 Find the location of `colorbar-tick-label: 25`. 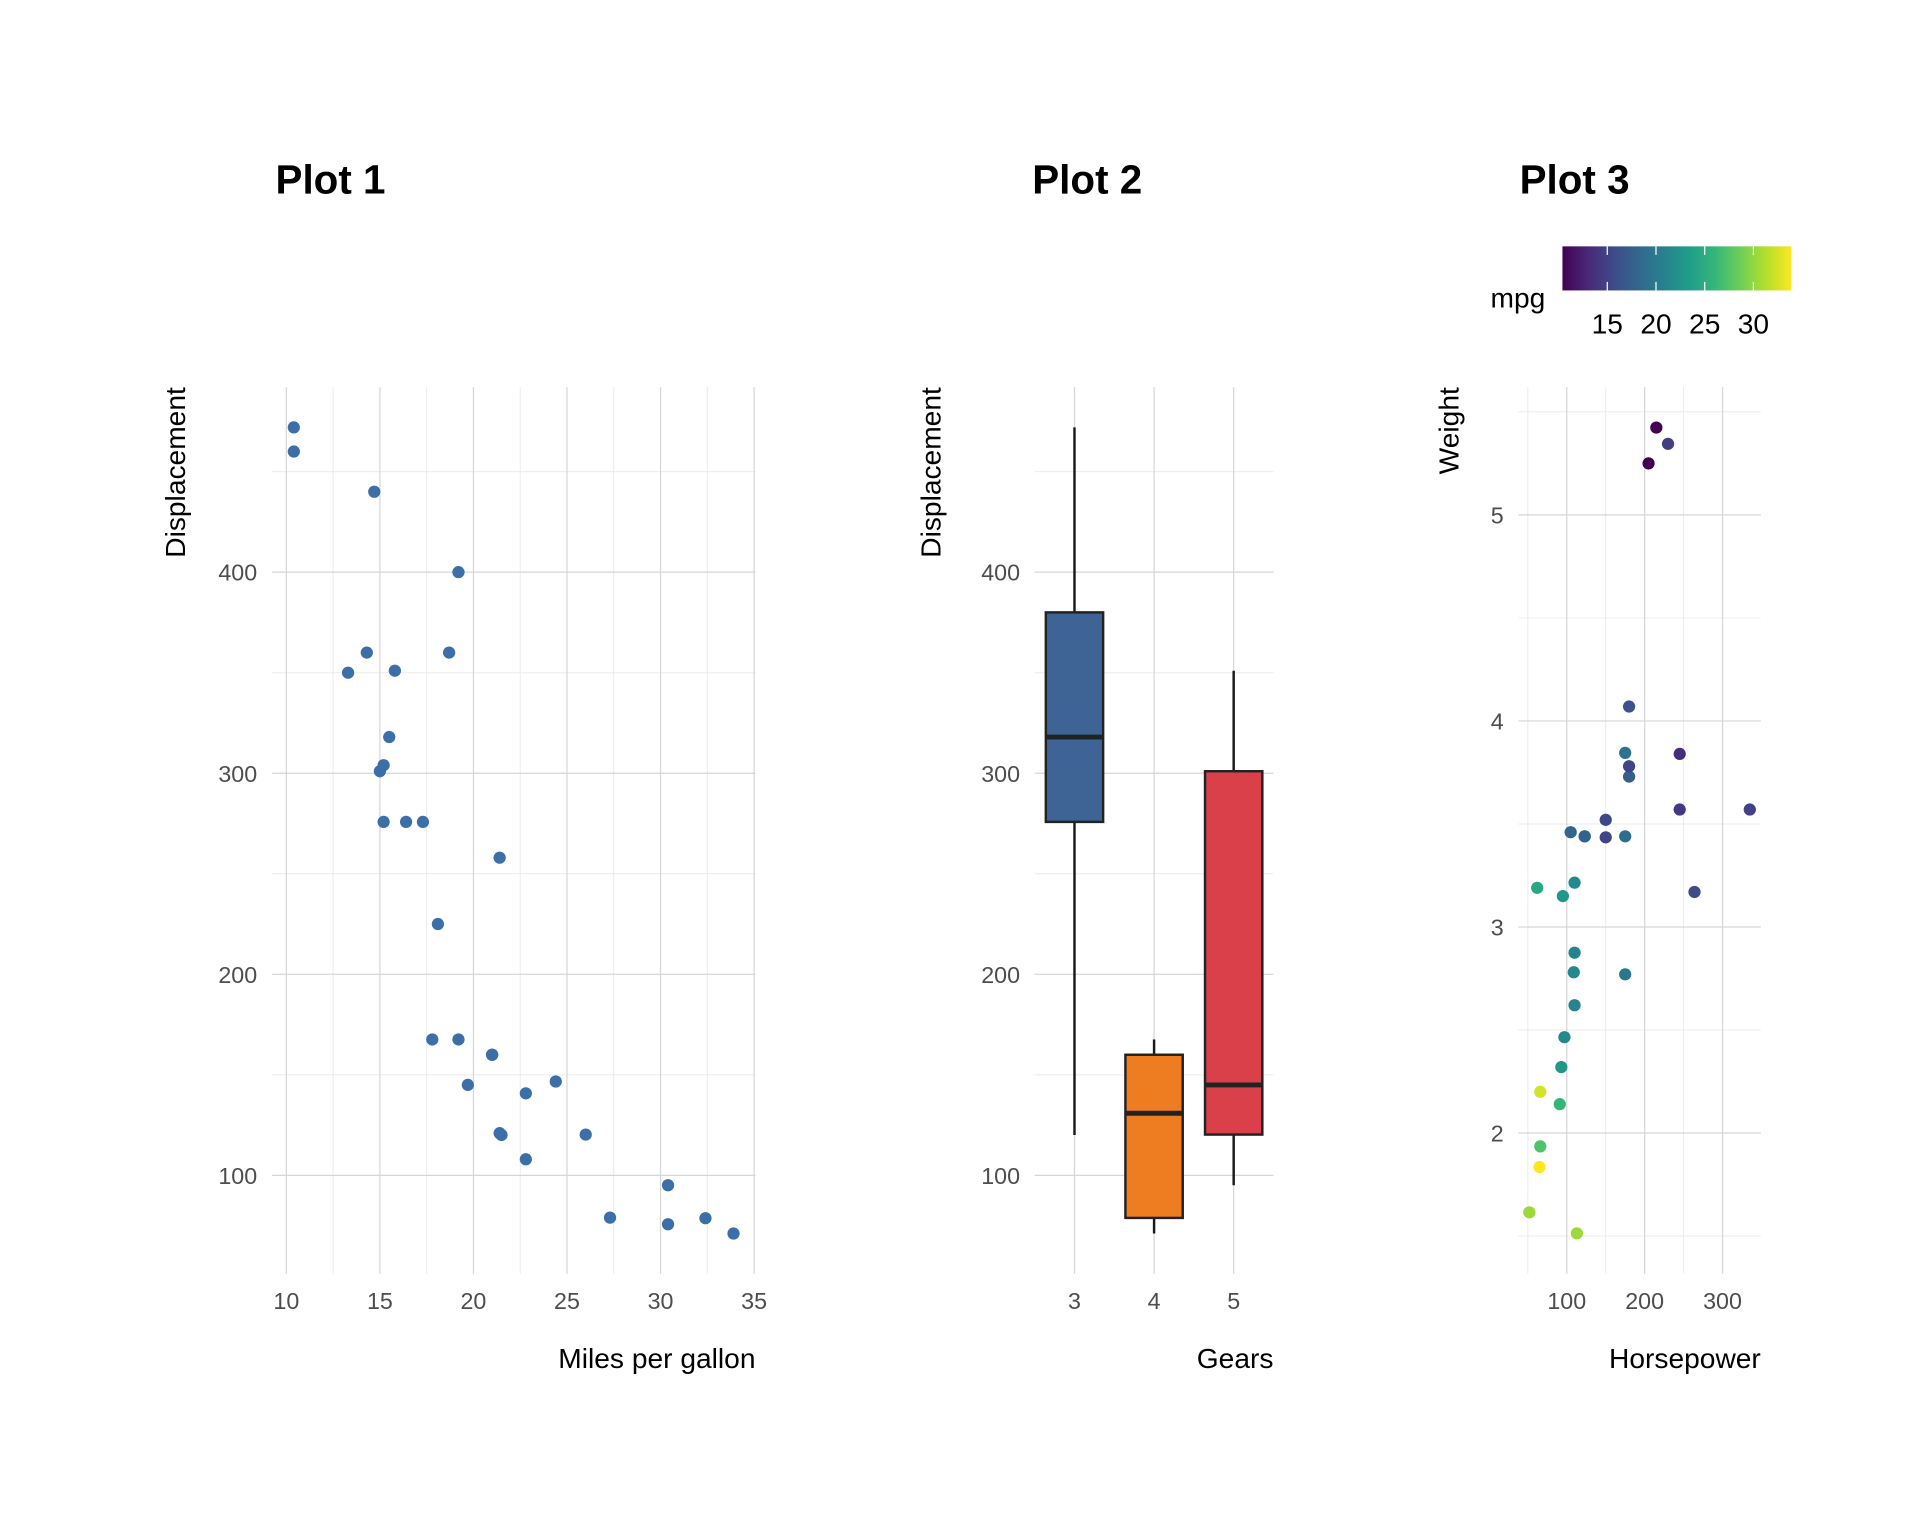

colorbar-tick-label: 25 is located at coordinates (1704, 323).